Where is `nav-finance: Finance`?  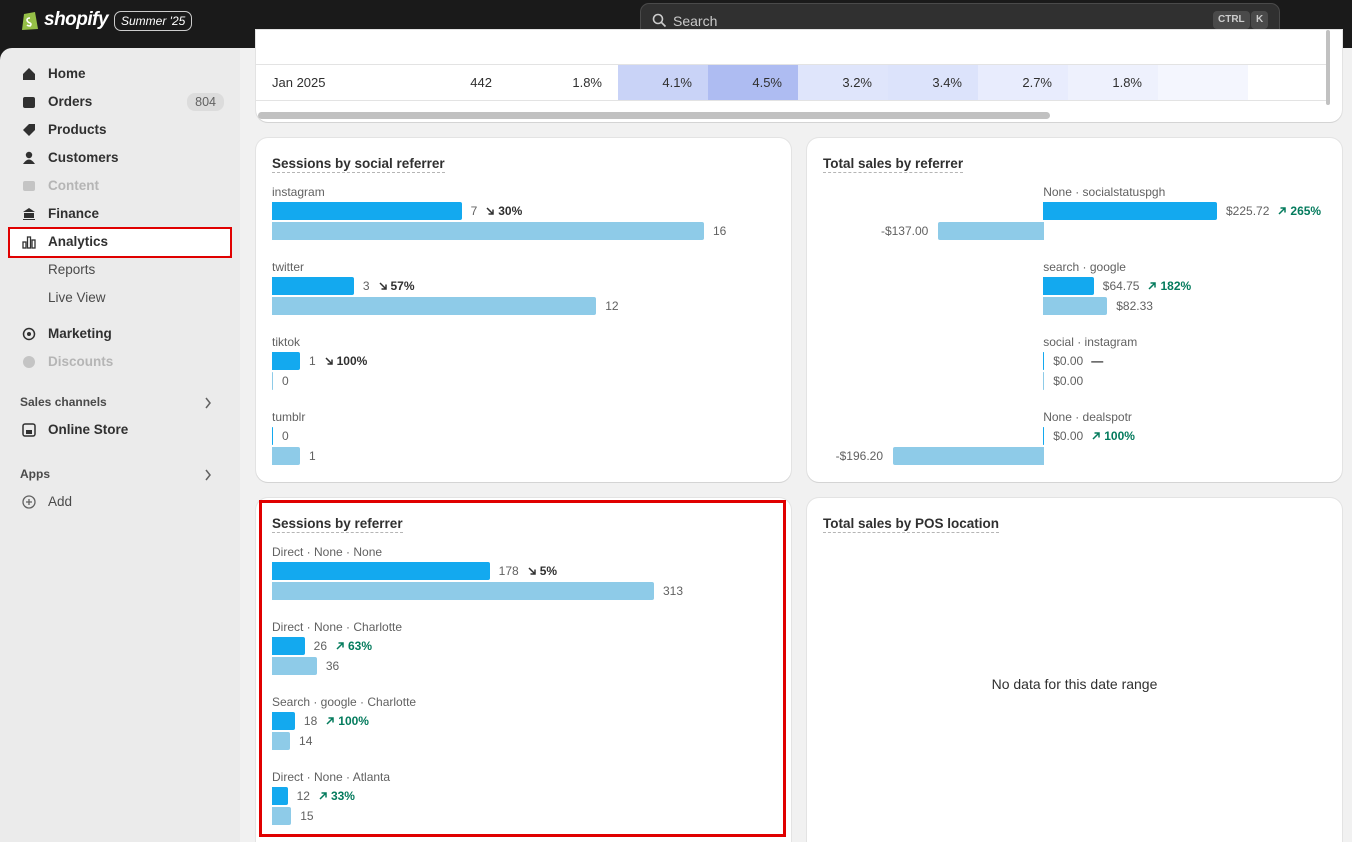
nav-finance: Finance is located at coordinates (120, 214).